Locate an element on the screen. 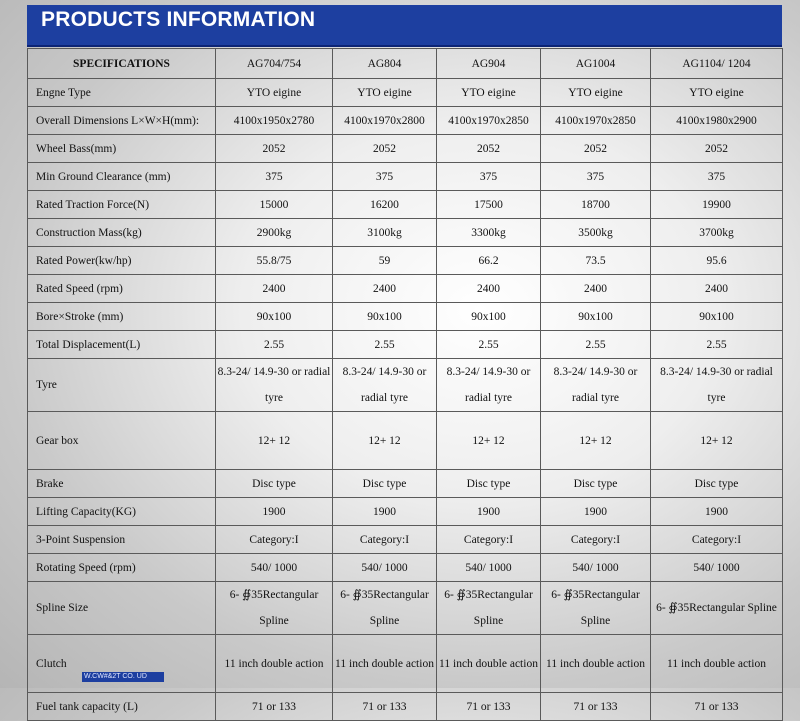  row-label: Construction Mass(kg) is located at coordinates (121, 232).